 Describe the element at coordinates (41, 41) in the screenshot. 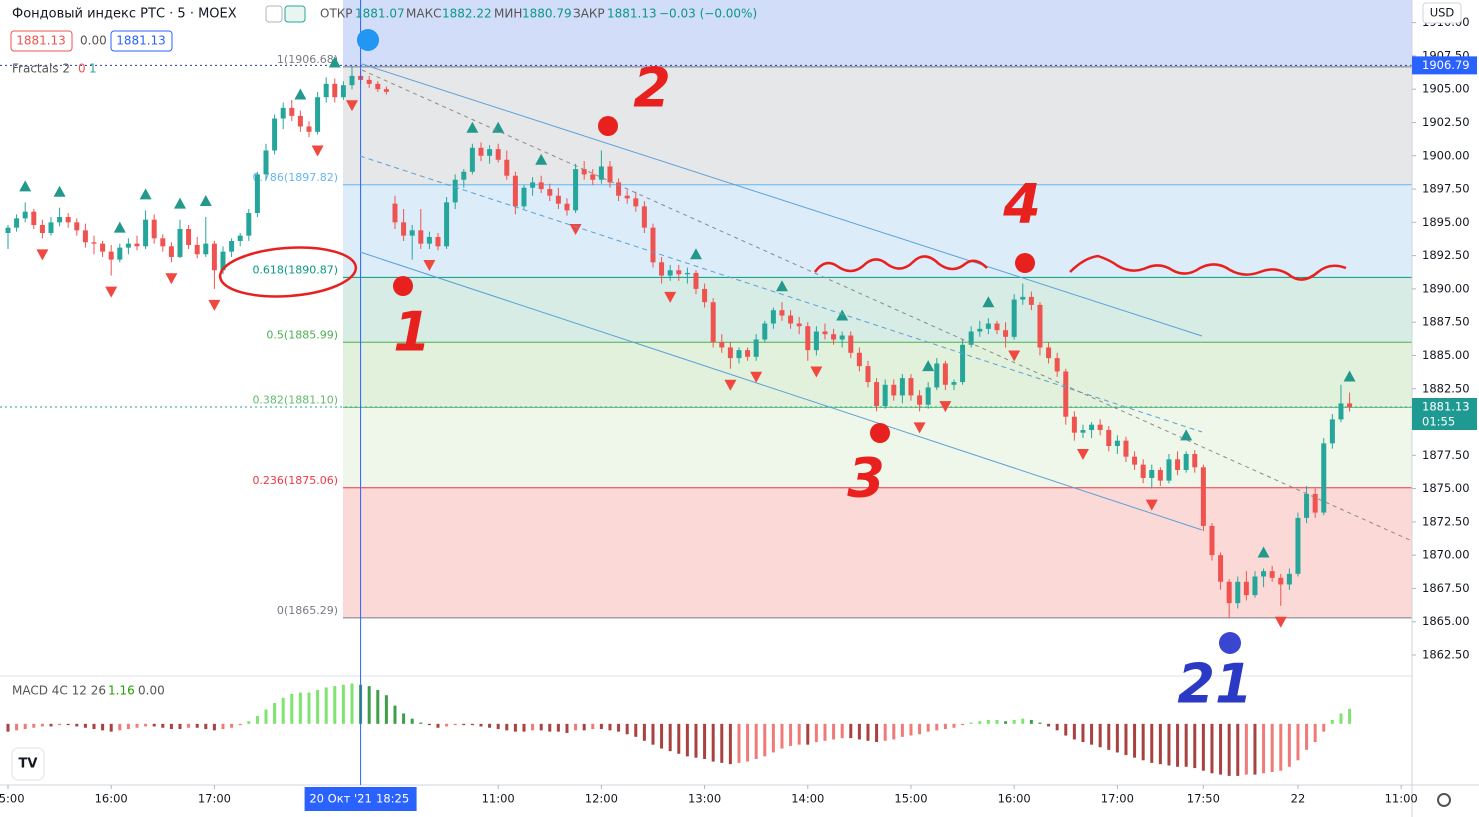

I see `sell-button` at that location.